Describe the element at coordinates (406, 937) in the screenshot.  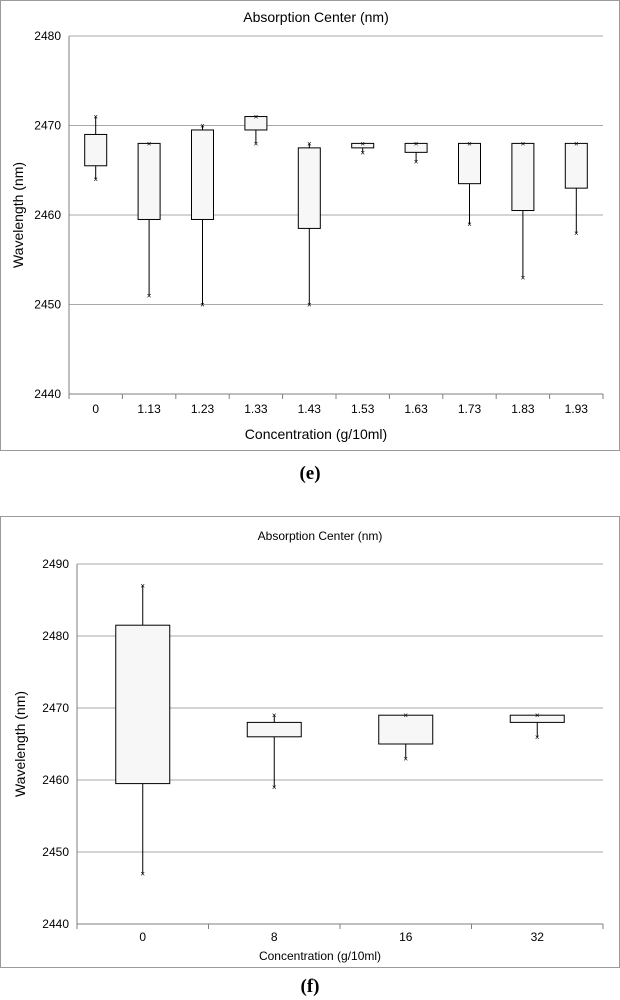
I see `x-category-label: 16` at that location.